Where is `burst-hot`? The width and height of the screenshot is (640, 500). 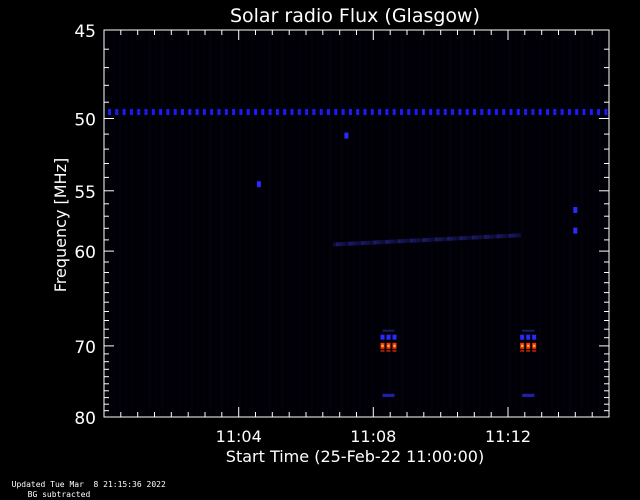
burst-hot is located at coordinates (534, 345).